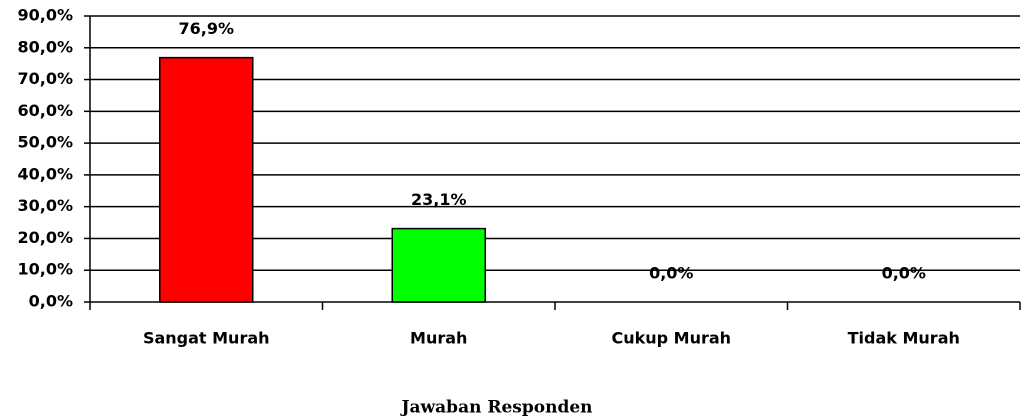  What do you see at coordinates (45, 15) in the screenshot?
I see `y-tick-label: 90,0%` at bounding box center [45, 15].